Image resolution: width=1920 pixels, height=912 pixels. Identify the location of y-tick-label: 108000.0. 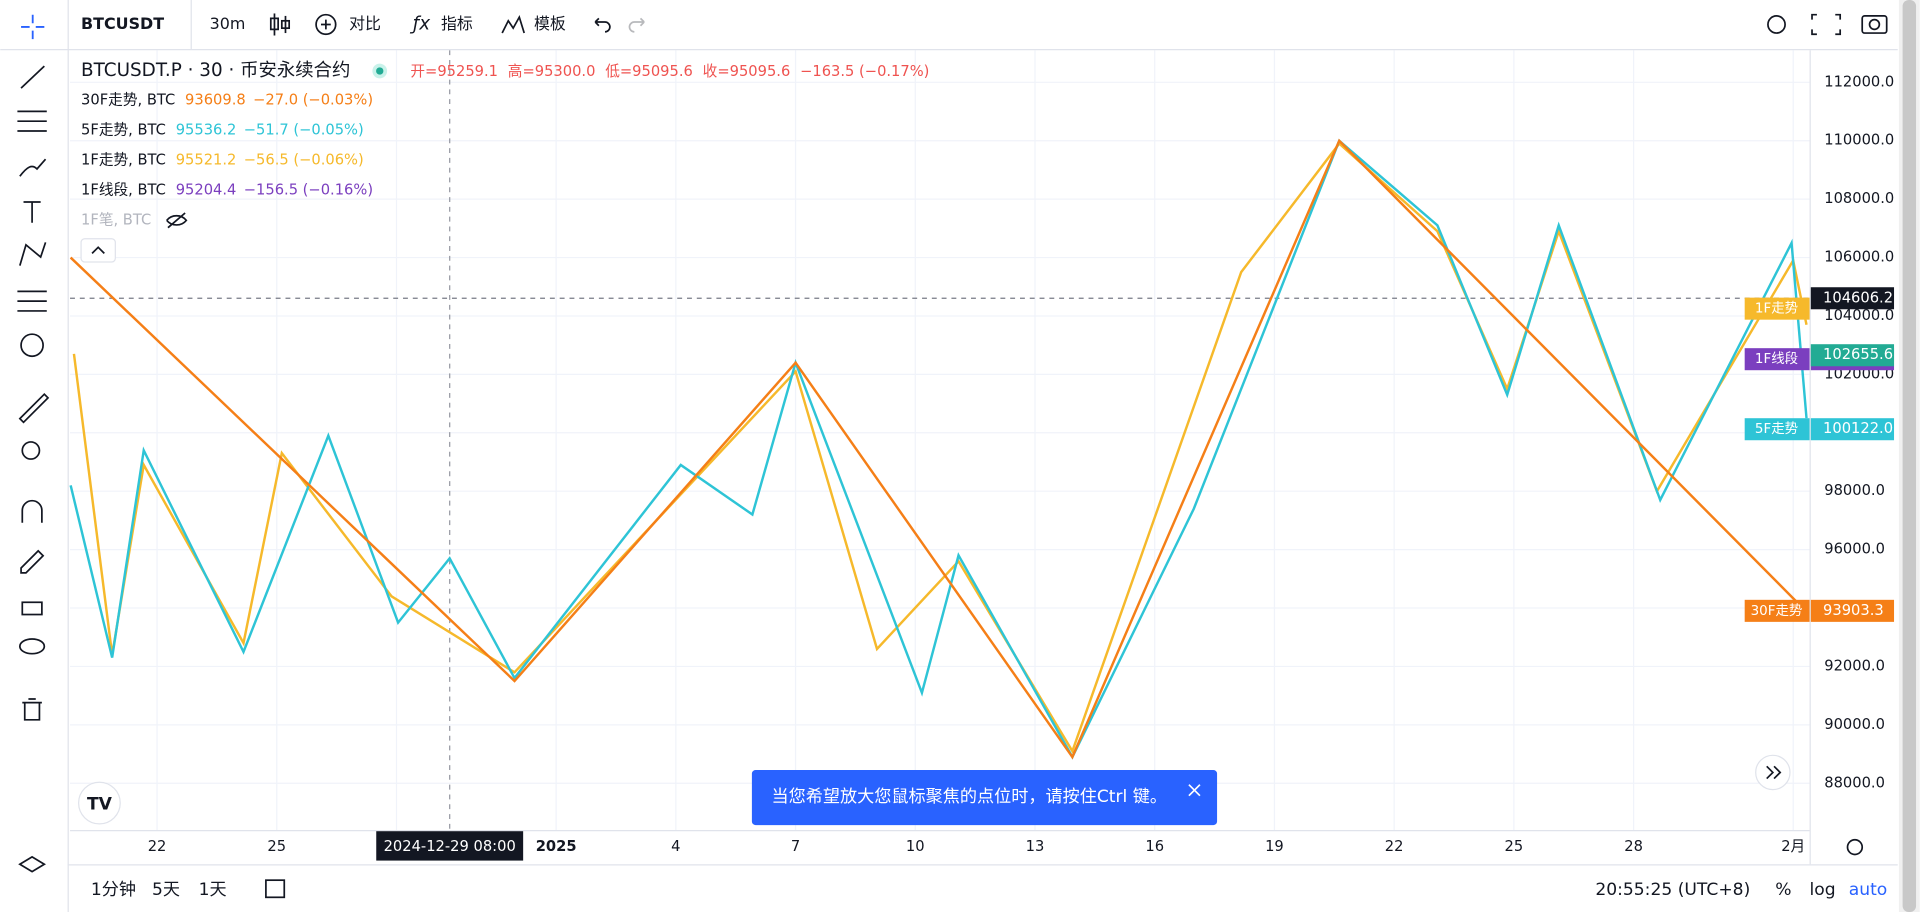
(1859, 198).